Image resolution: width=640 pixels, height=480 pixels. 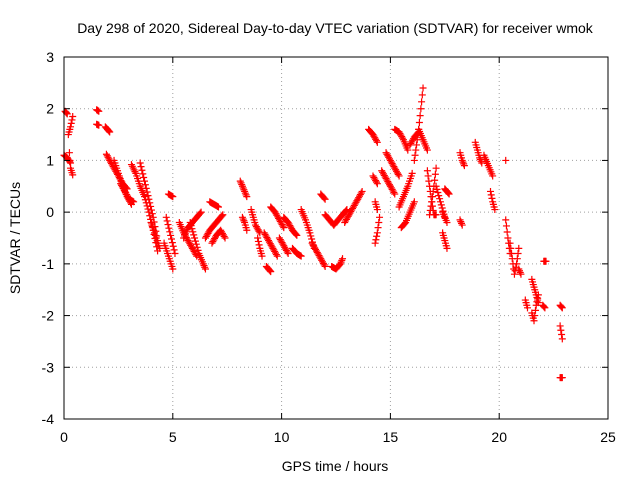 What do you see at coordinates (48, 264) in the screenshot?
I see `y-tick-label: -1` at bounding box center [48, 264].